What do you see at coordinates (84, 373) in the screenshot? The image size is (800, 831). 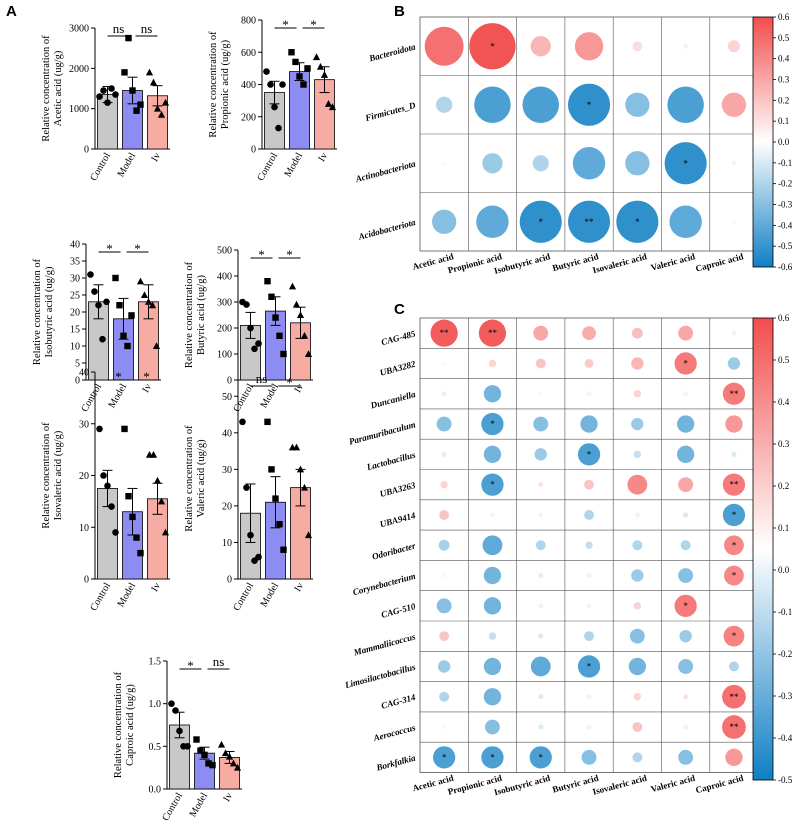 I see `y-tick-label: 40` at bounding box center [84, 373].